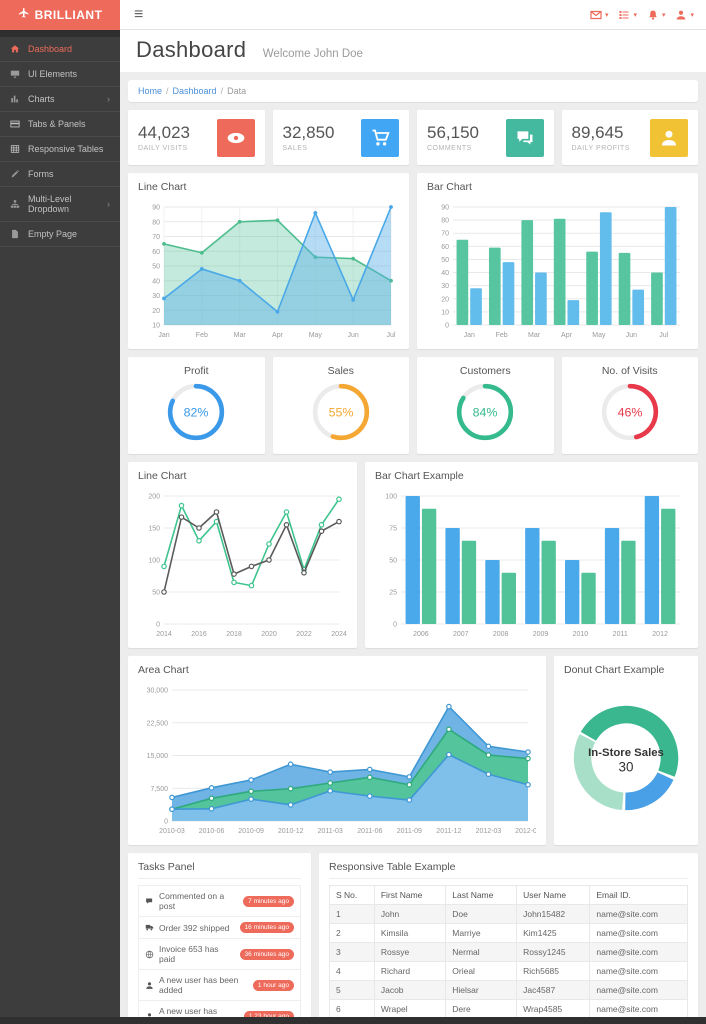 The image size is (706, 1024). Describe the element at coordinates (596, 14) in the screenshot. I see `envelope-icon` at that location.